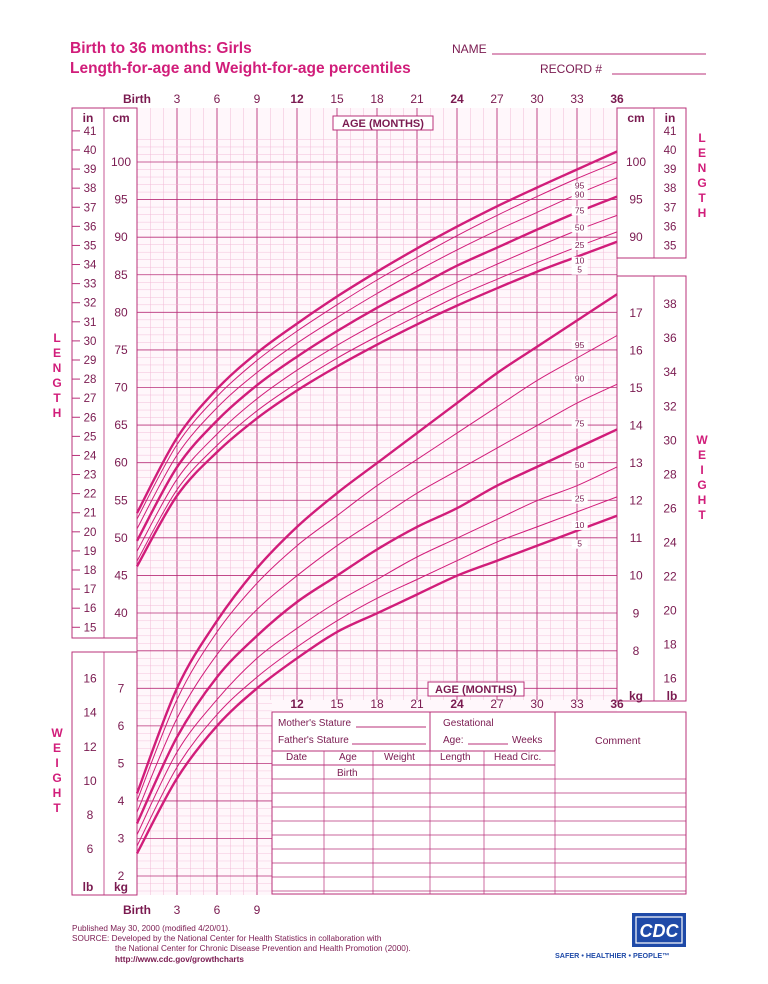 This screenshot has width=768, height=984. I want to click on weight-lb-tick-right: 20, so click(670, 611).